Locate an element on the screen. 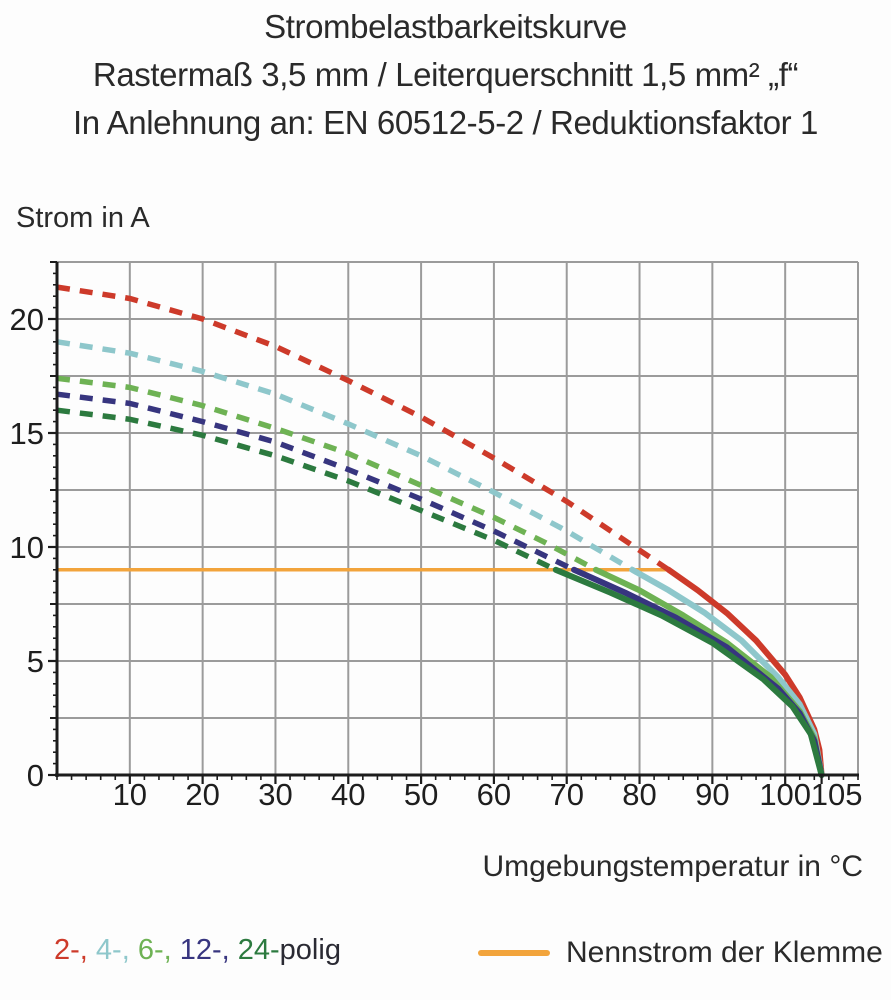 The image size is (891, 1000). x-tick-105: 105 is located at coordinates (837, 794).